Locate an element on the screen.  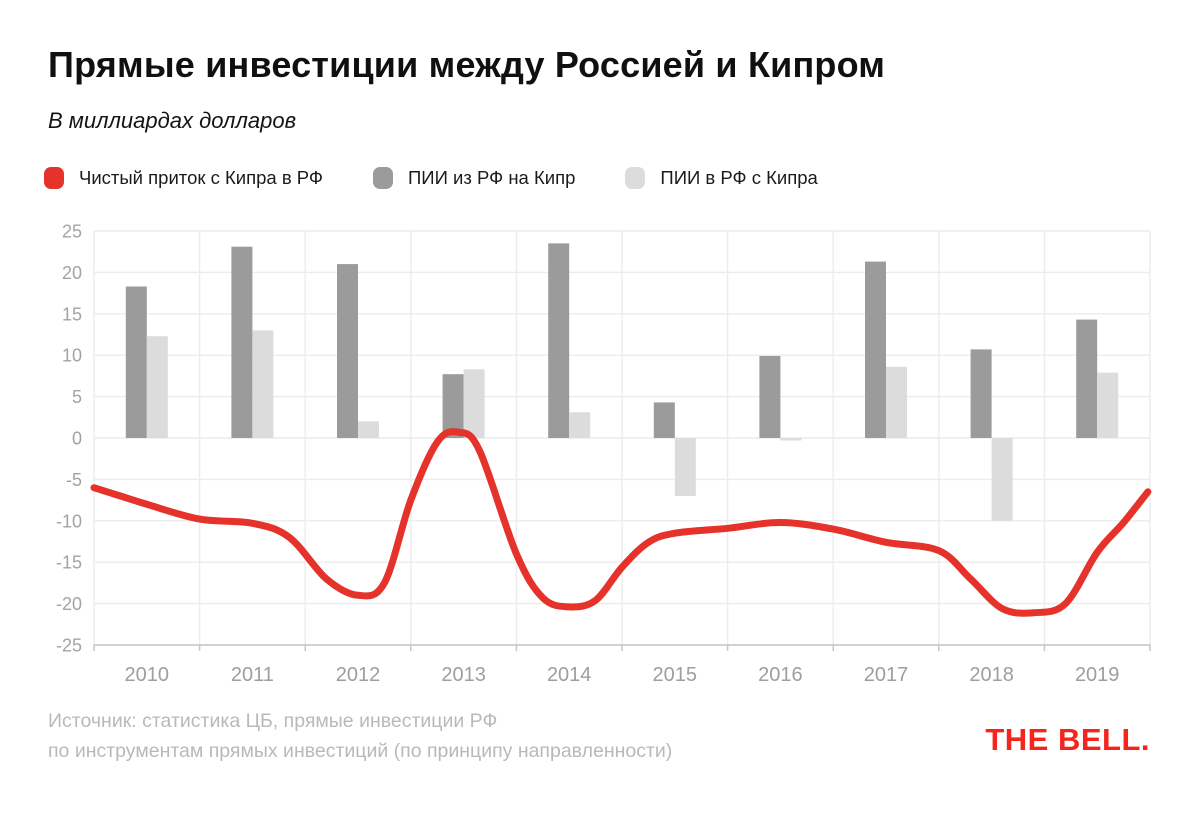
y-tick-label-20: 20 is located at coordinates (72, 273).